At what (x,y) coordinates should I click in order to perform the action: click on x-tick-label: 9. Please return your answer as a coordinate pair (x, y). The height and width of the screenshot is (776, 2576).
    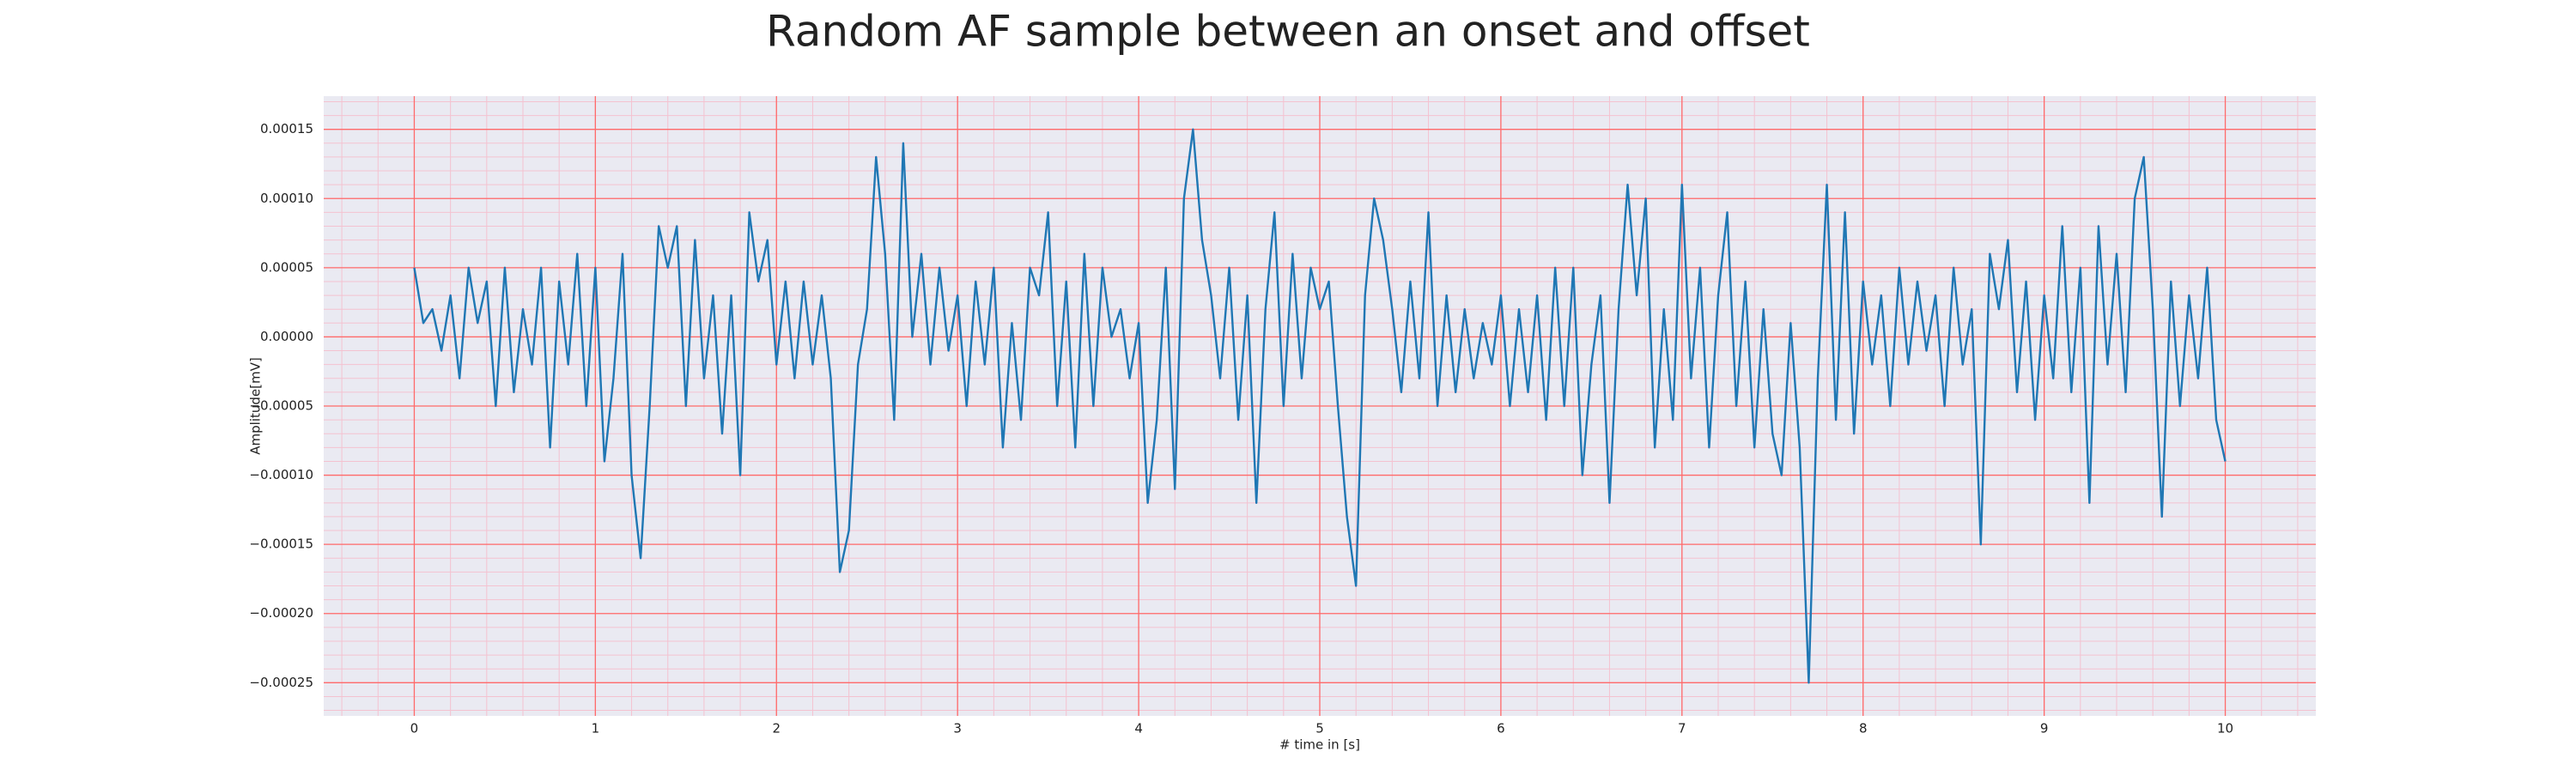
    Looking at the image, I should click on (2045, 729).